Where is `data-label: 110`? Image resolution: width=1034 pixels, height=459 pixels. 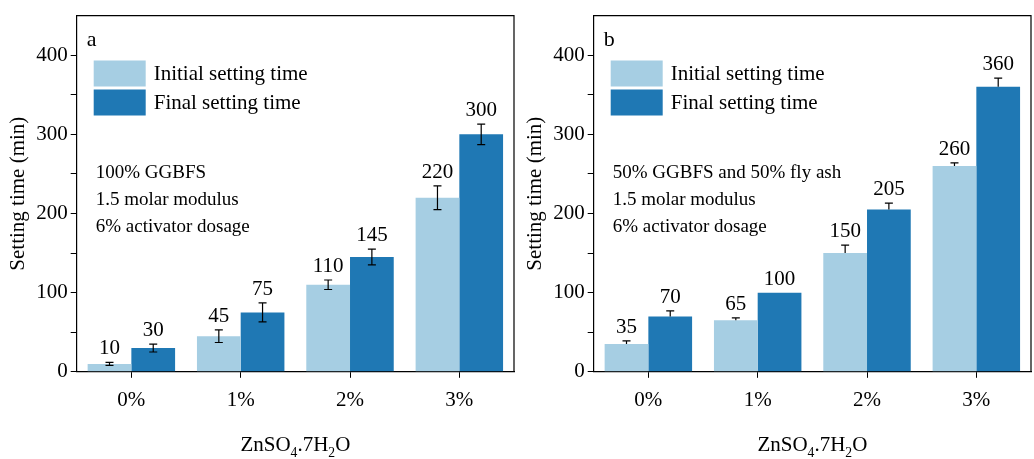 data-label: 110 is located at coordinates (328, 265).